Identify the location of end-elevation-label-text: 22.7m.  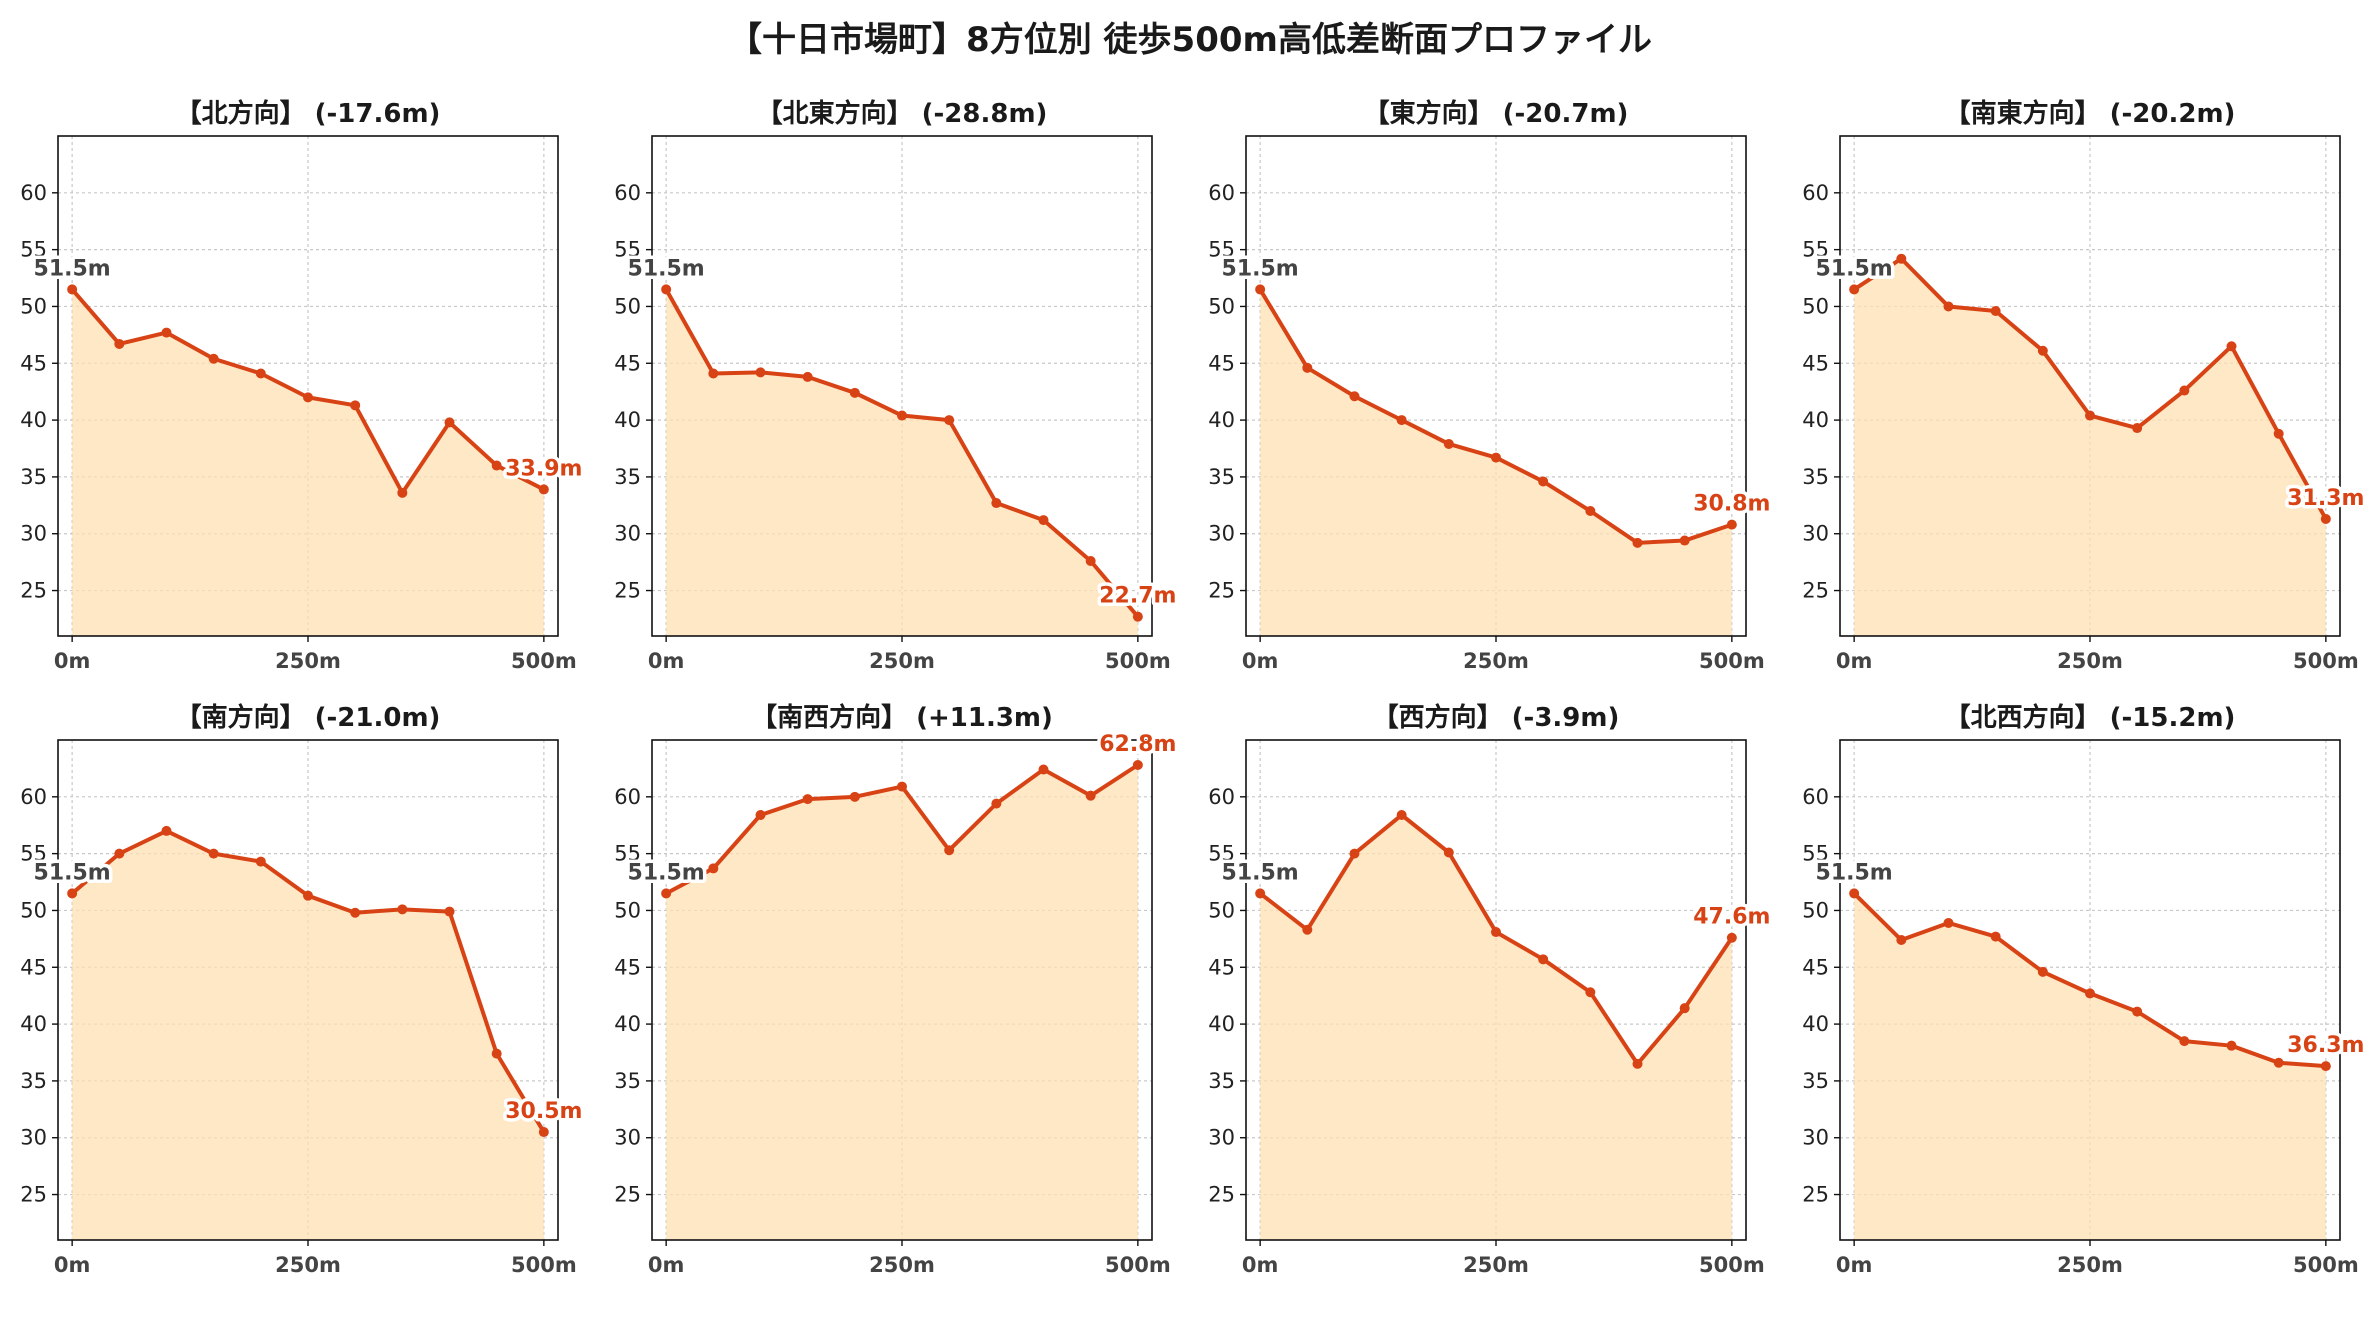
(1137, 596).